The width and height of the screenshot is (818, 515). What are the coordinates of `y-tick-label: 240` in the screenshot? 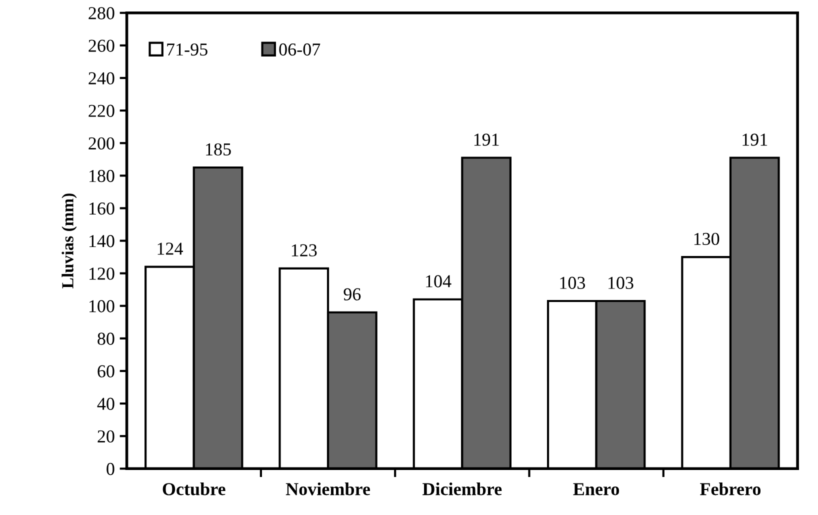 It's located at (101, 78).